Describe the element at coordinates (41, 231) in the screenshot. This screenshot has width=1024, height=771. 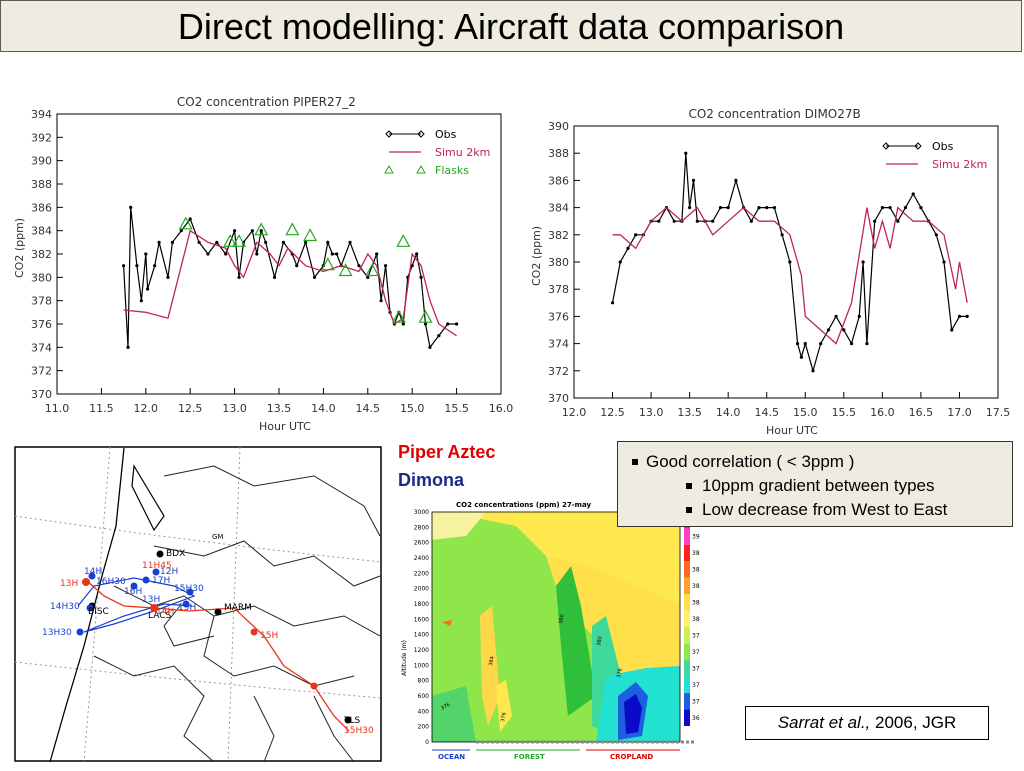
I see `y-tick-label: 384` at that location.